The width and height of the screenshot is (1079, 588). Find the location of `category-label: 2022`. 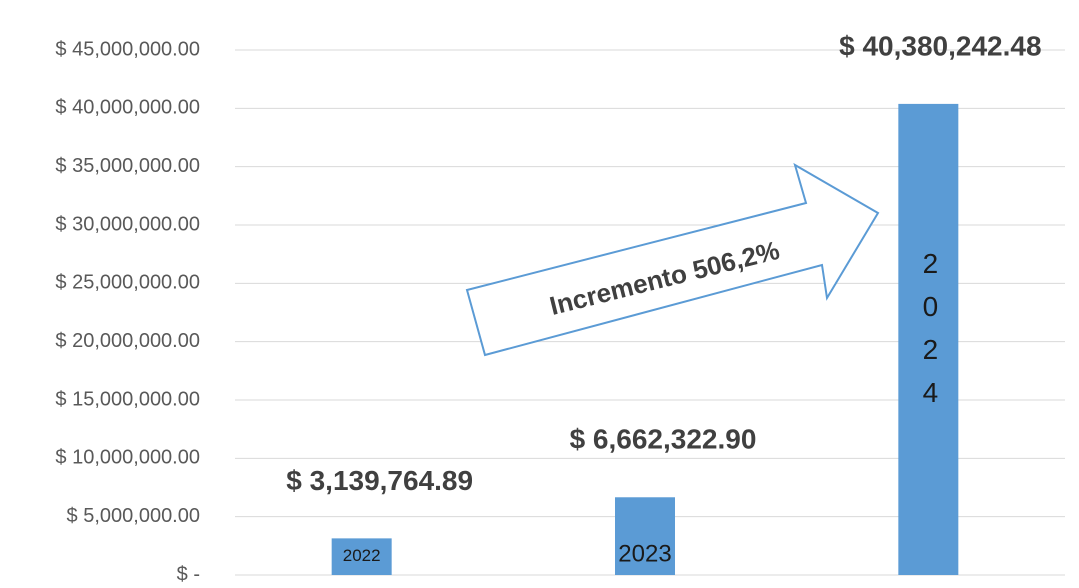

category-label: 2022 is located at coordinates (362, 555).